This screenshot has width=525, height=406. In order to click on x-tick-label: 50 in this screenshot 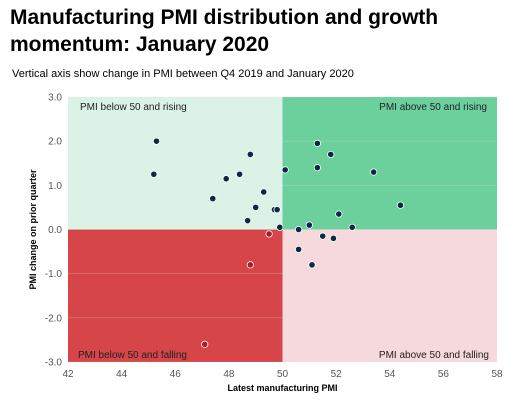, I will do `click(283, 374)`.